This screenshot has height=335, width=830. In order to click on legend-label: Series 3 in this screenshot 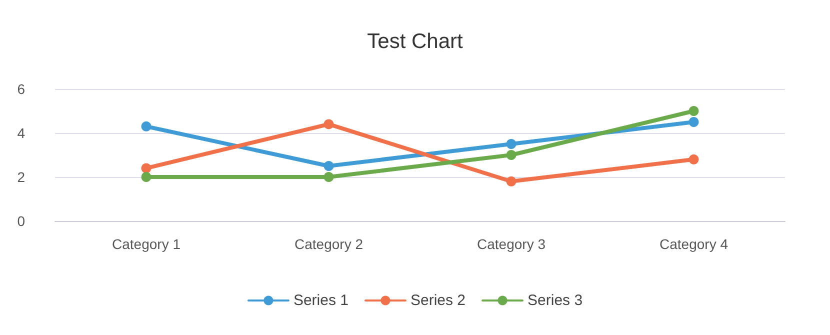, I will do `click(555, 300)`.